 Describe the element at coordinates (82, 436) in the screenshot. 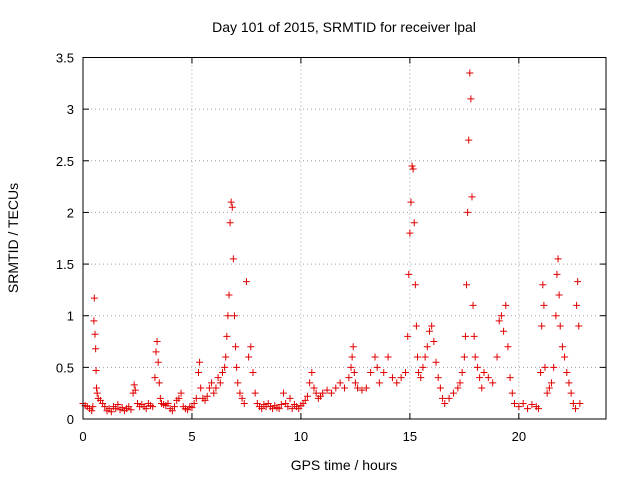

I see `x-tick-label: 0` at that location.